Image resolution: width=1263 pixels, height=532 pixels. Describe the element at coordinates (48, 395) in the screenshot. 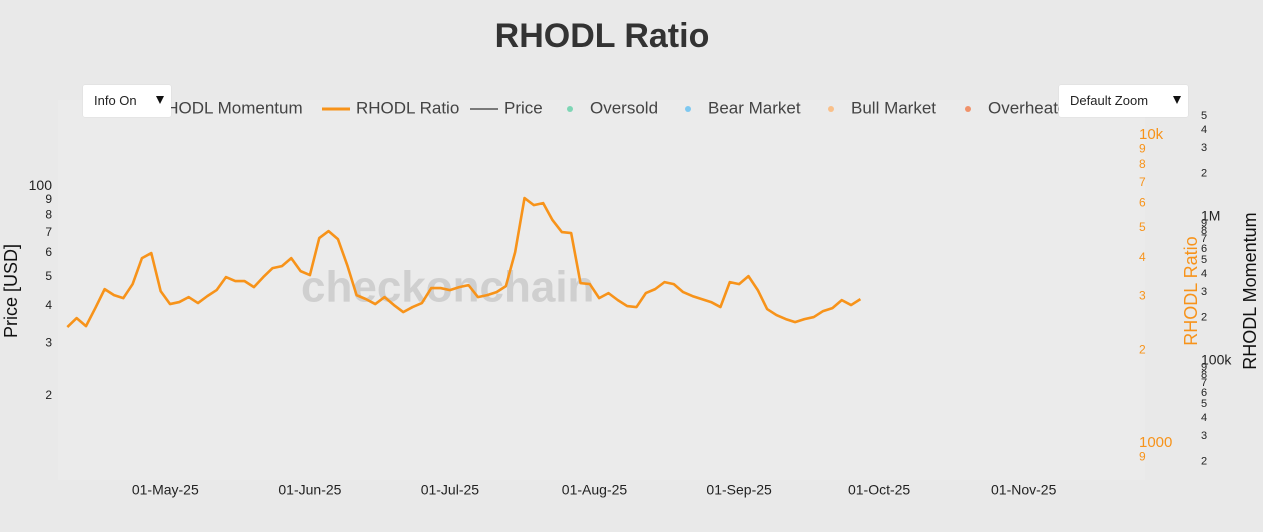

I see `y-tick-label: 2` at that location.